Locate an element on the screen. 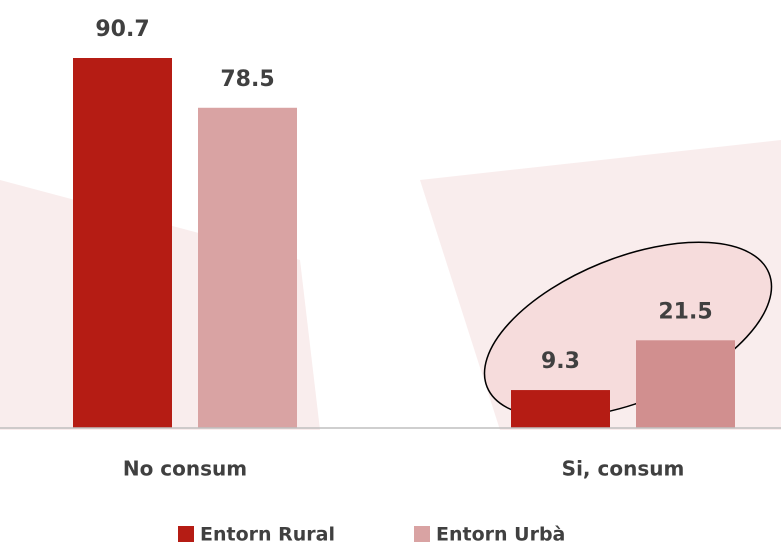  legend-label: Entorn Rural is located at coordinates (267, 535).